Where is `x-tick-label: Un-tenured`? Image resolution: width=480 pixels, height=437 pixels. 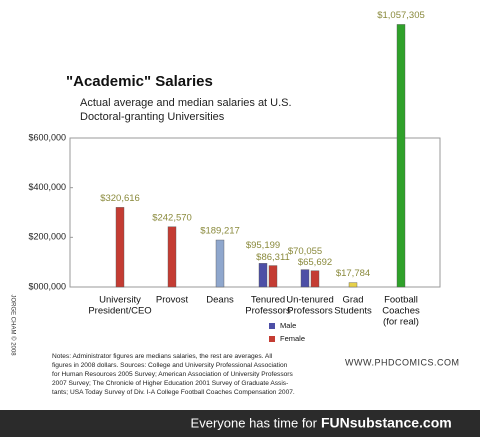
x-tick-label: Un-tenured is located at coordinates (310, 300).